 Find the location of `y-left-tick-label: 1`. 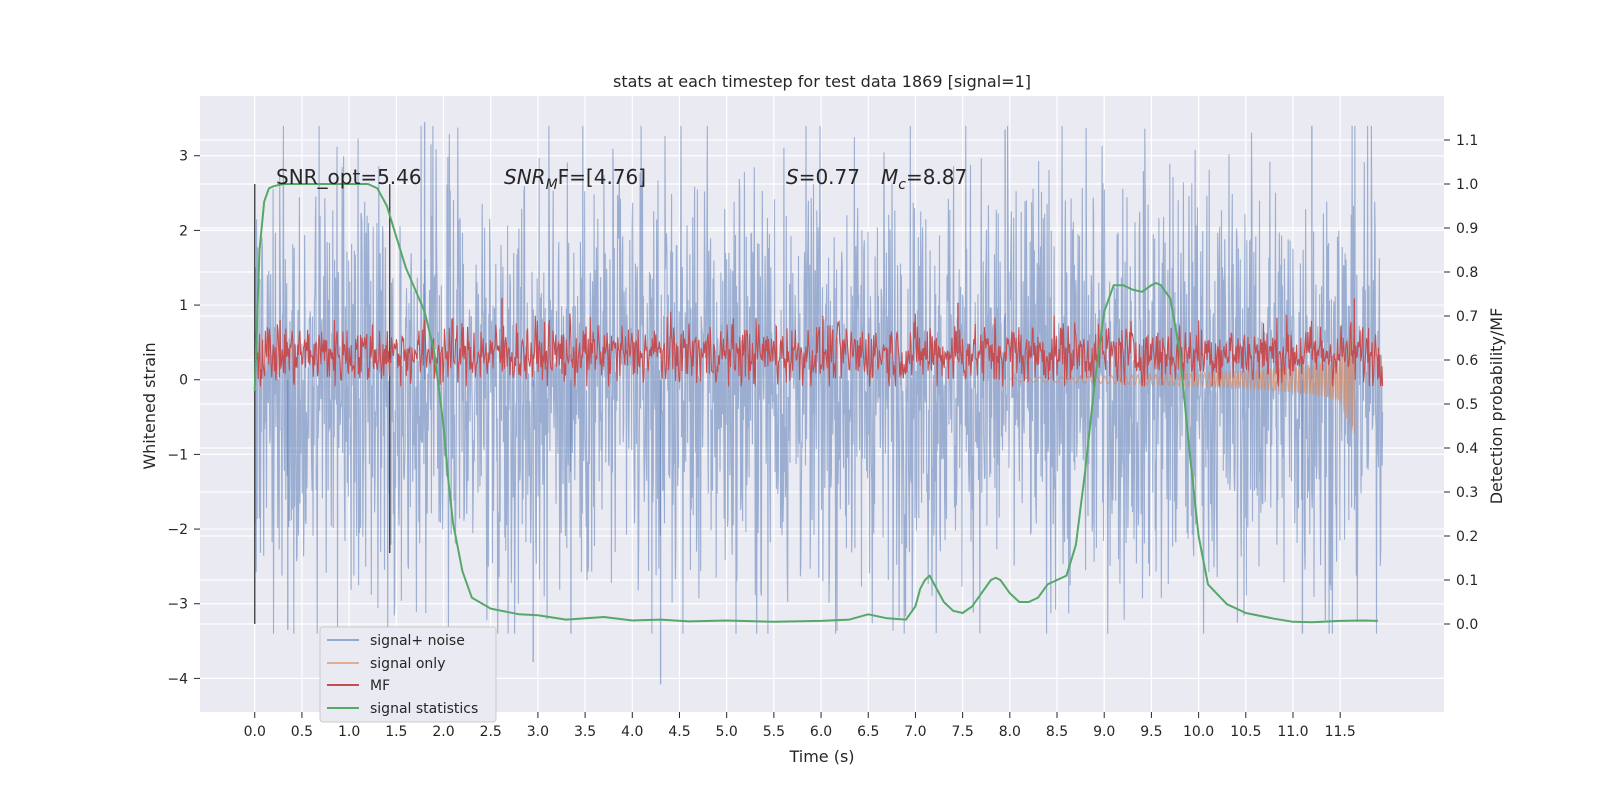

y-left-tick-label: 1 is located at coordinates (183, 306).